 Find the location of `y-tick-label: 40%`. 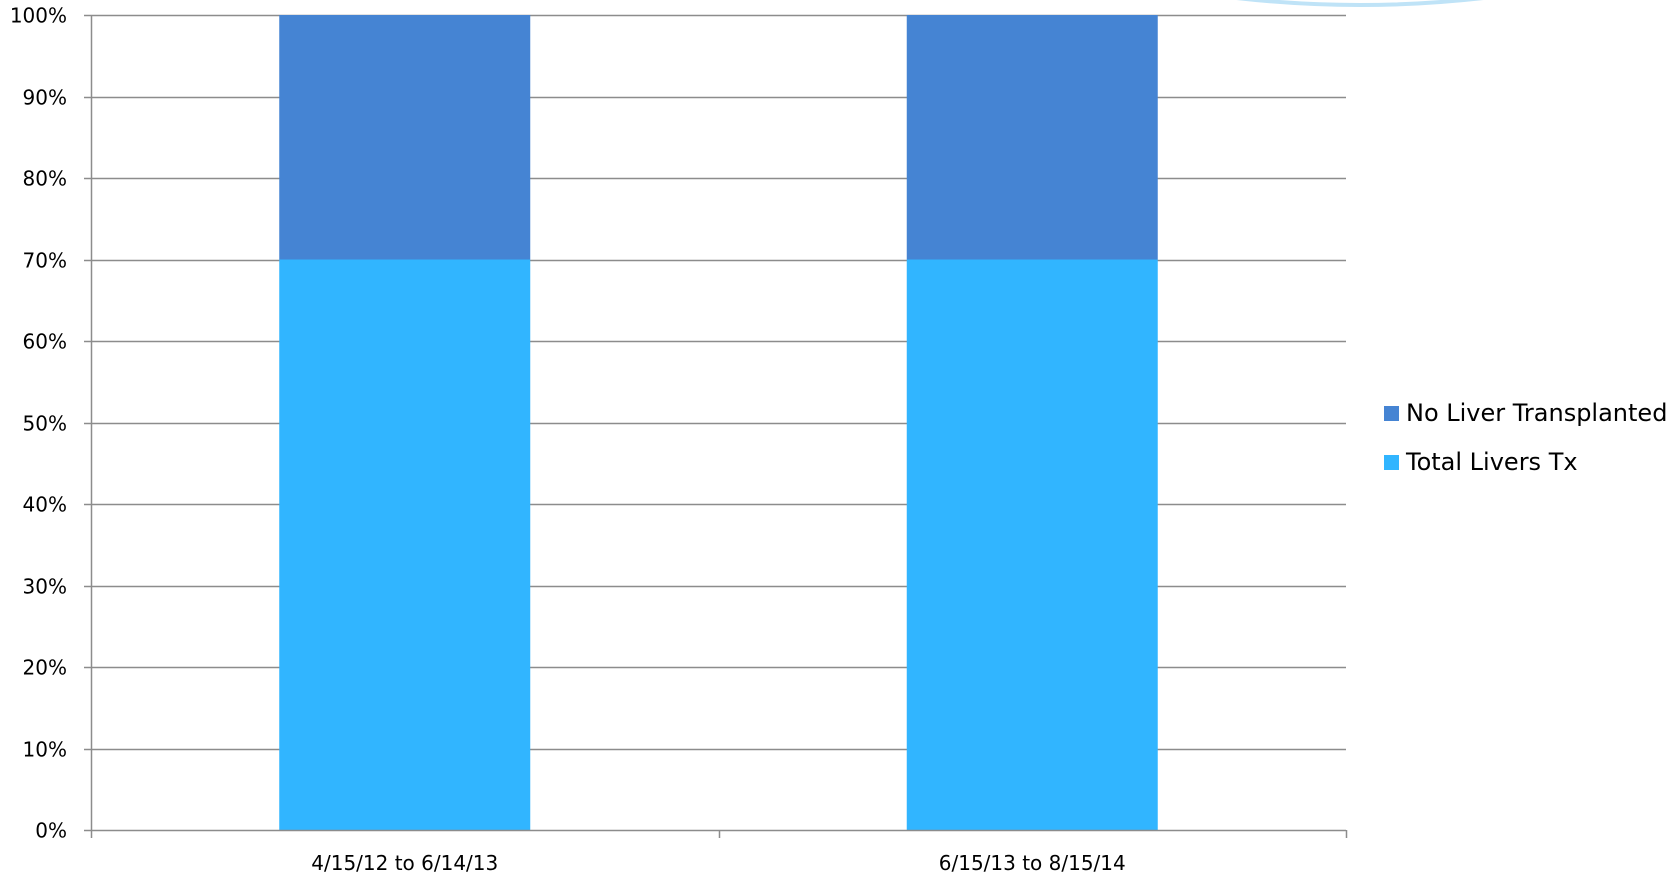

y-tick-label: 40% is located at coordinates (45, 505).